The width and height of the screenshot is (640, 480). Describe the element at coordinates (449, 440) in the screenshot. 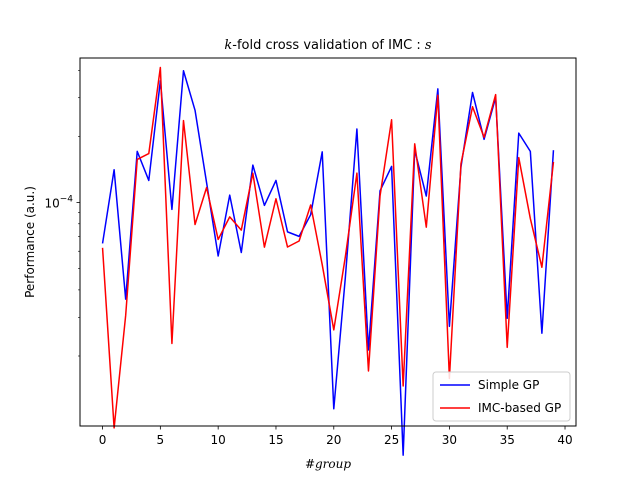

I see `x-tick-label: 30` at that location.